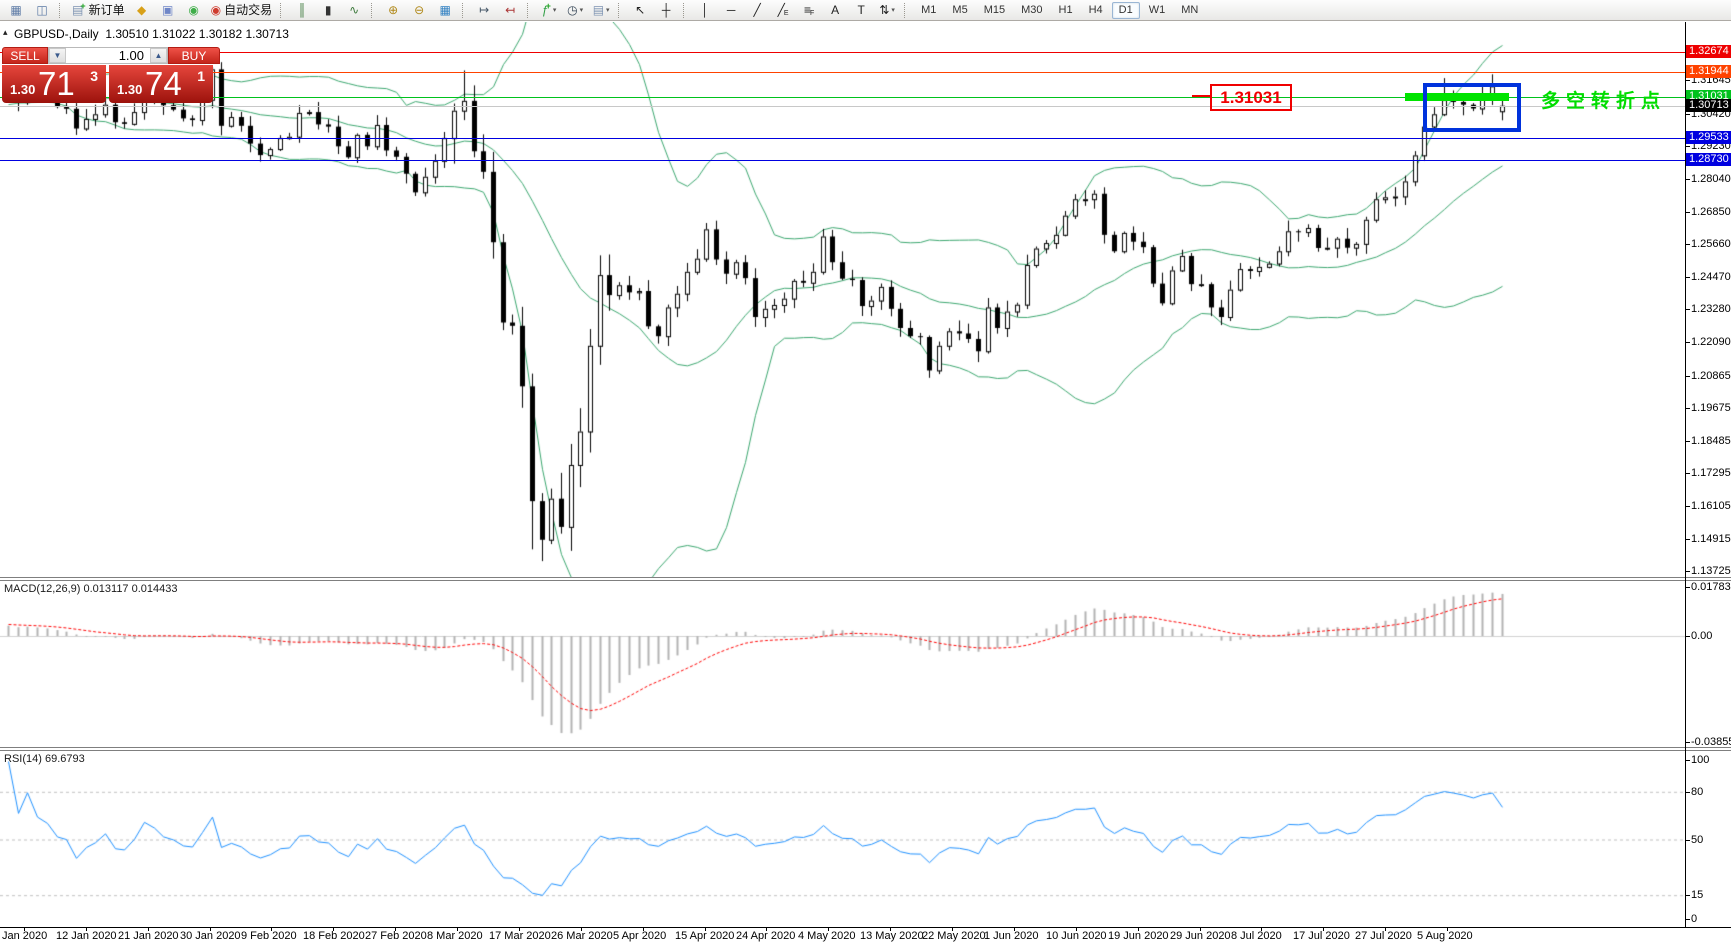 This screenshot has width=1731, height=948. I want to click on timeframe-button-h1: H1, so click(1065, 10).